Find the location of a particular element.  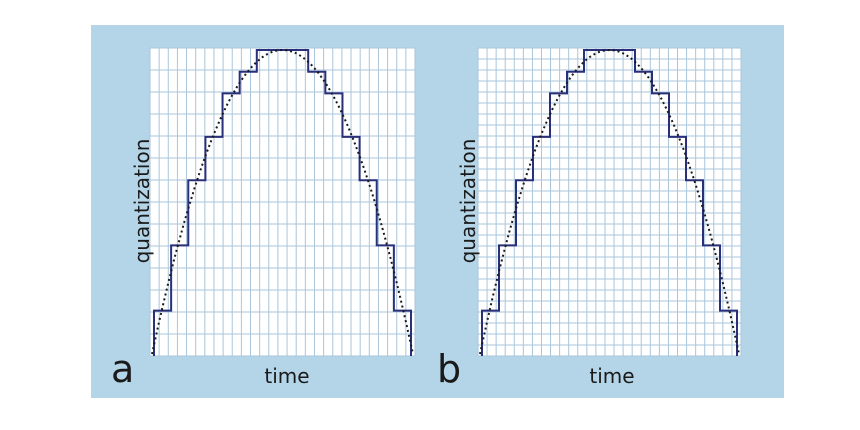

panel-b-xlabel: time is located at coordinates (612, 376).